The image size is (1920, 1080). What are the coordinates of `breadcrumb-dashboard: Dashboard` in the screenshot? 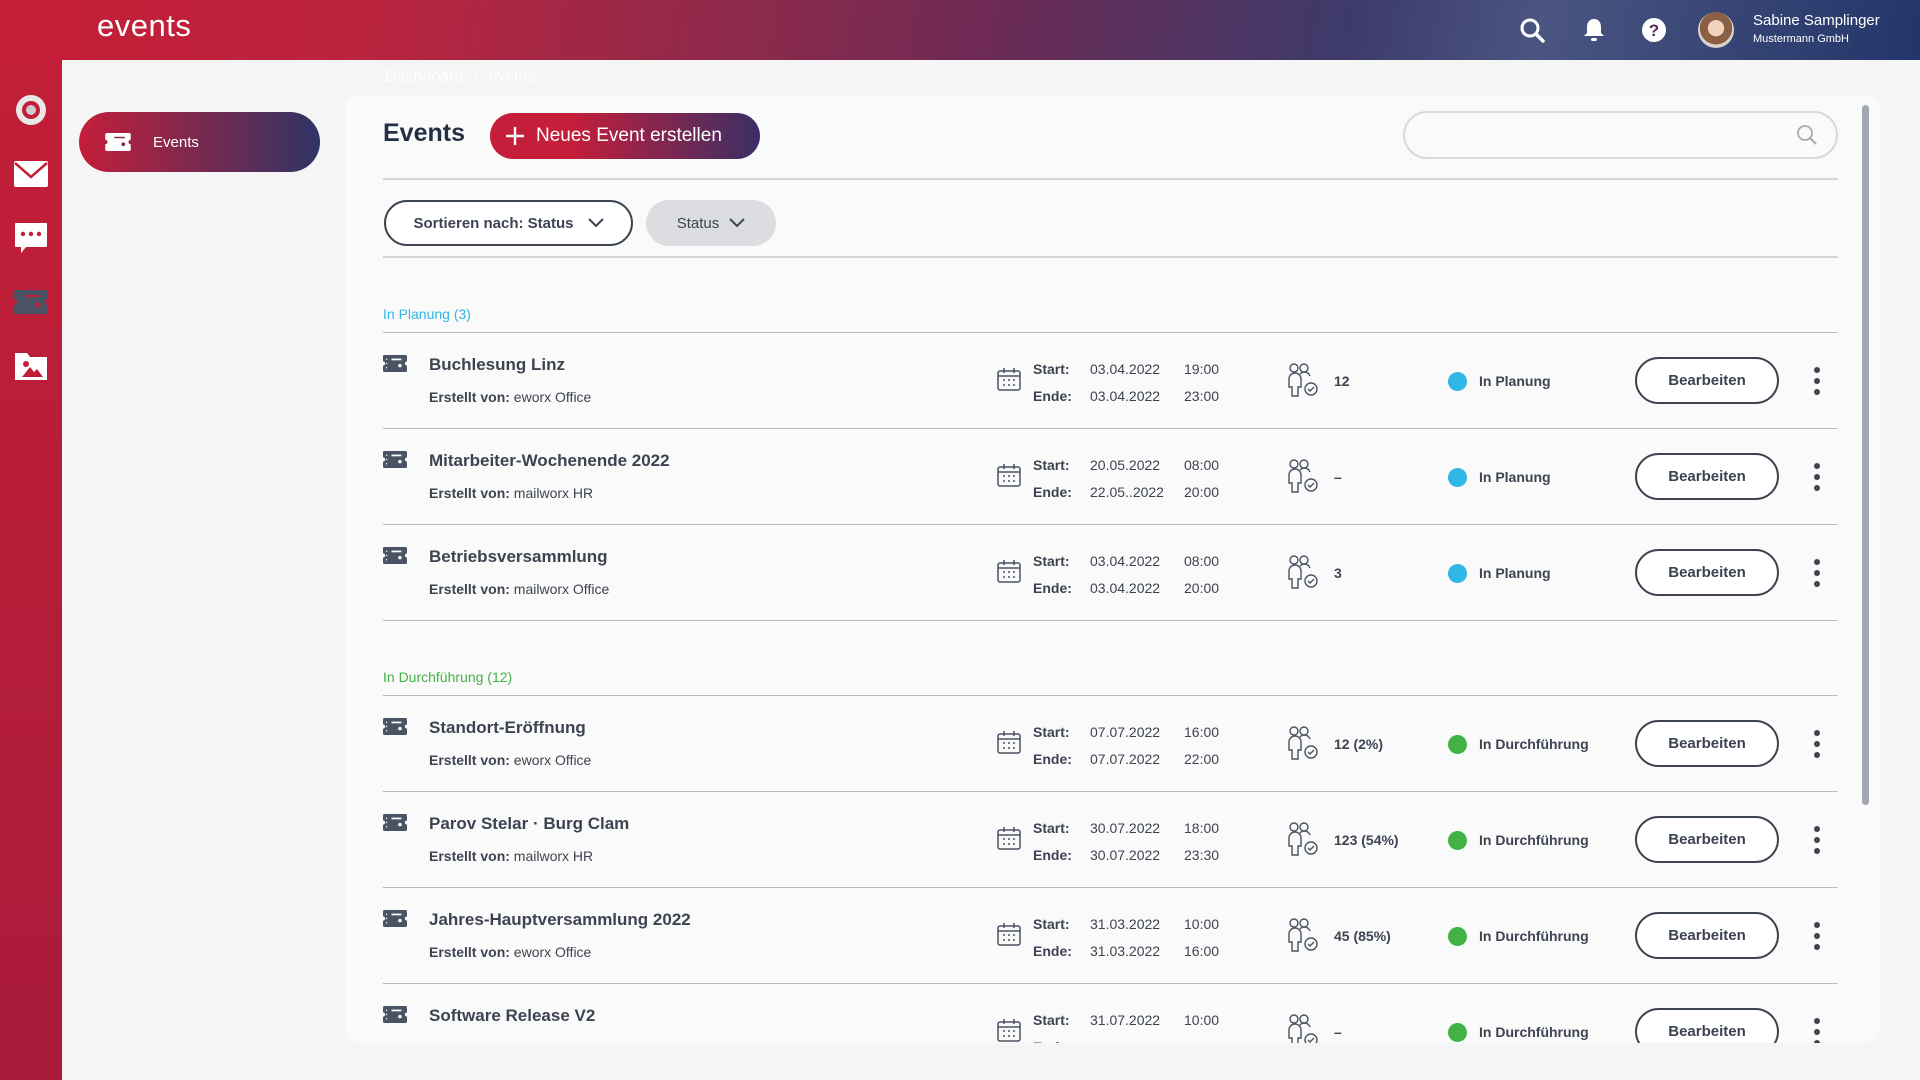 It's located at (424, 76).